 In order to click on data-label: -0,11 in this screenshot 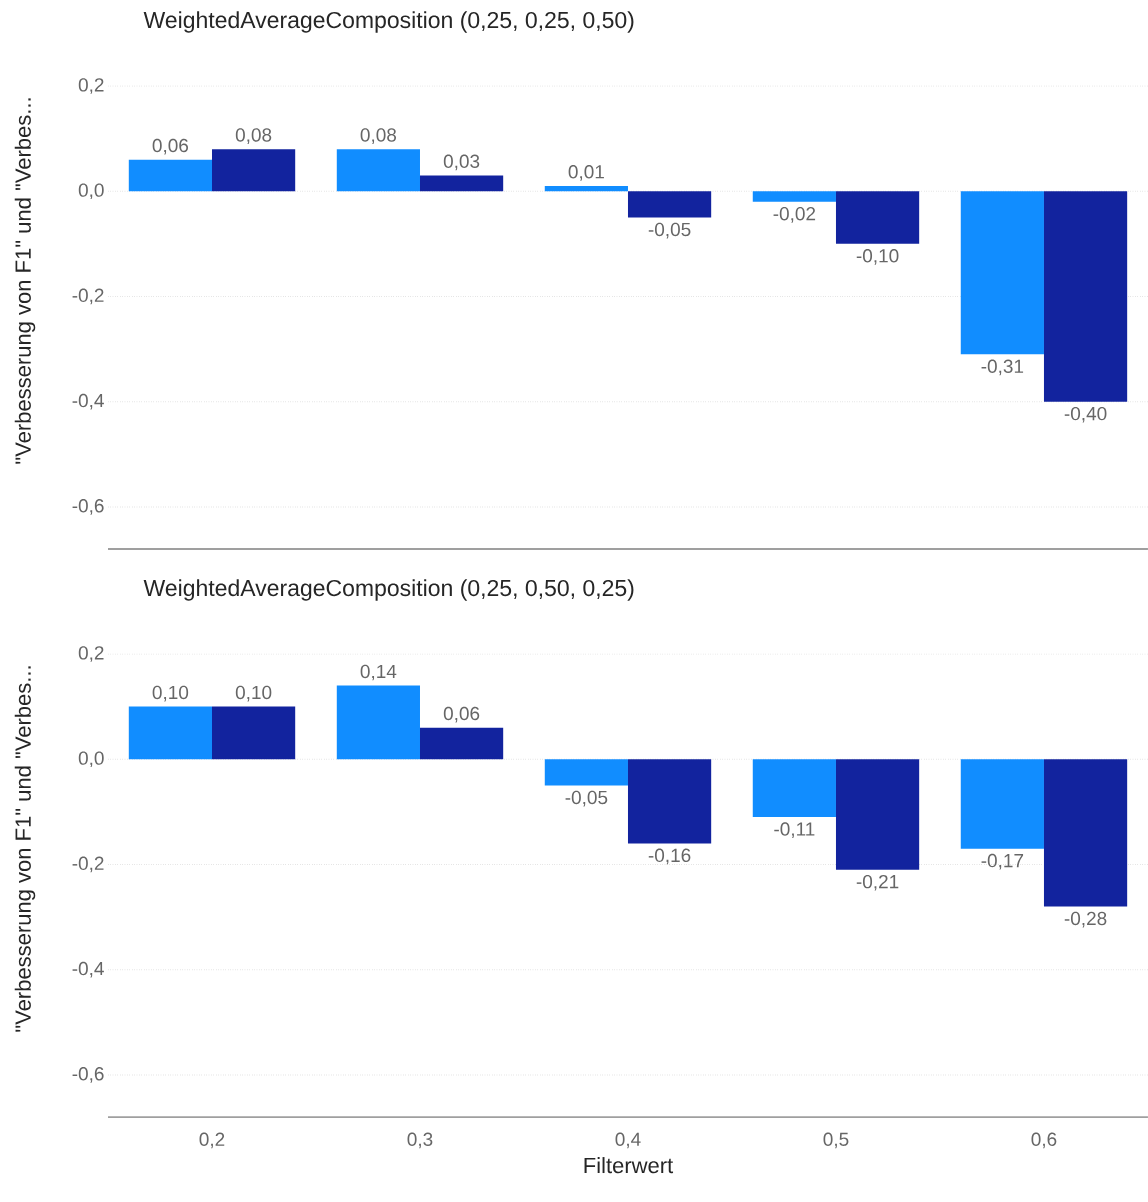, I will do `click(794, 830)`.